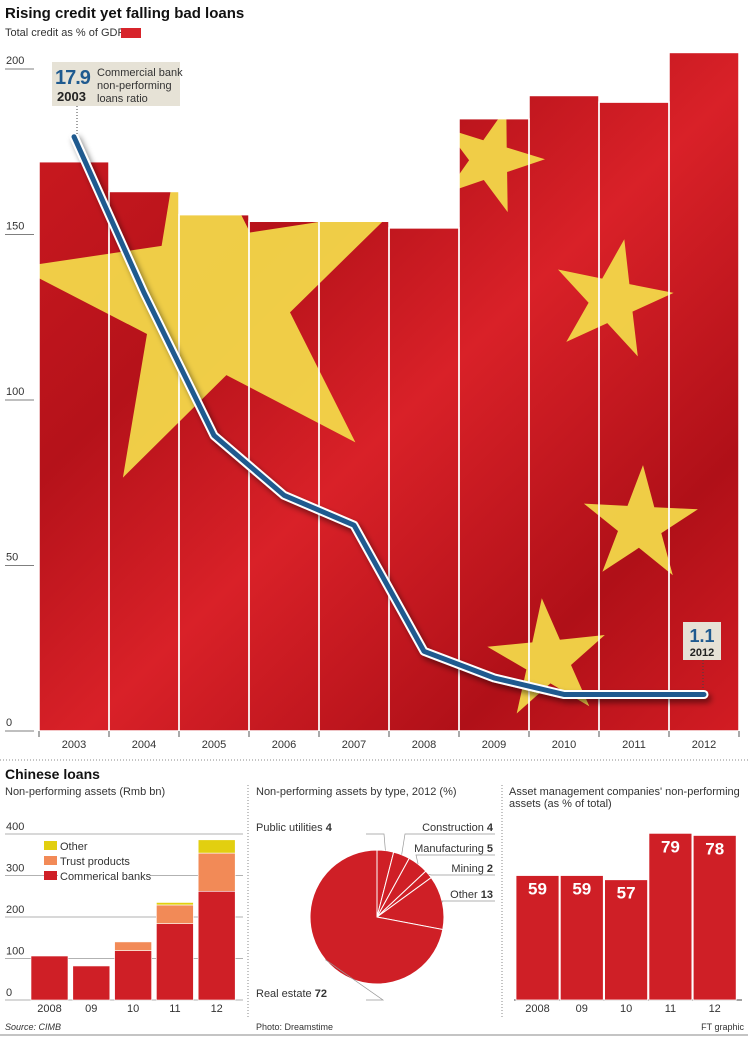 This screenshot has height=1038, width=748. Describe the element at coordinates (52, 774) in the screenshot. I see `section-title: Chinese loans` at that location.